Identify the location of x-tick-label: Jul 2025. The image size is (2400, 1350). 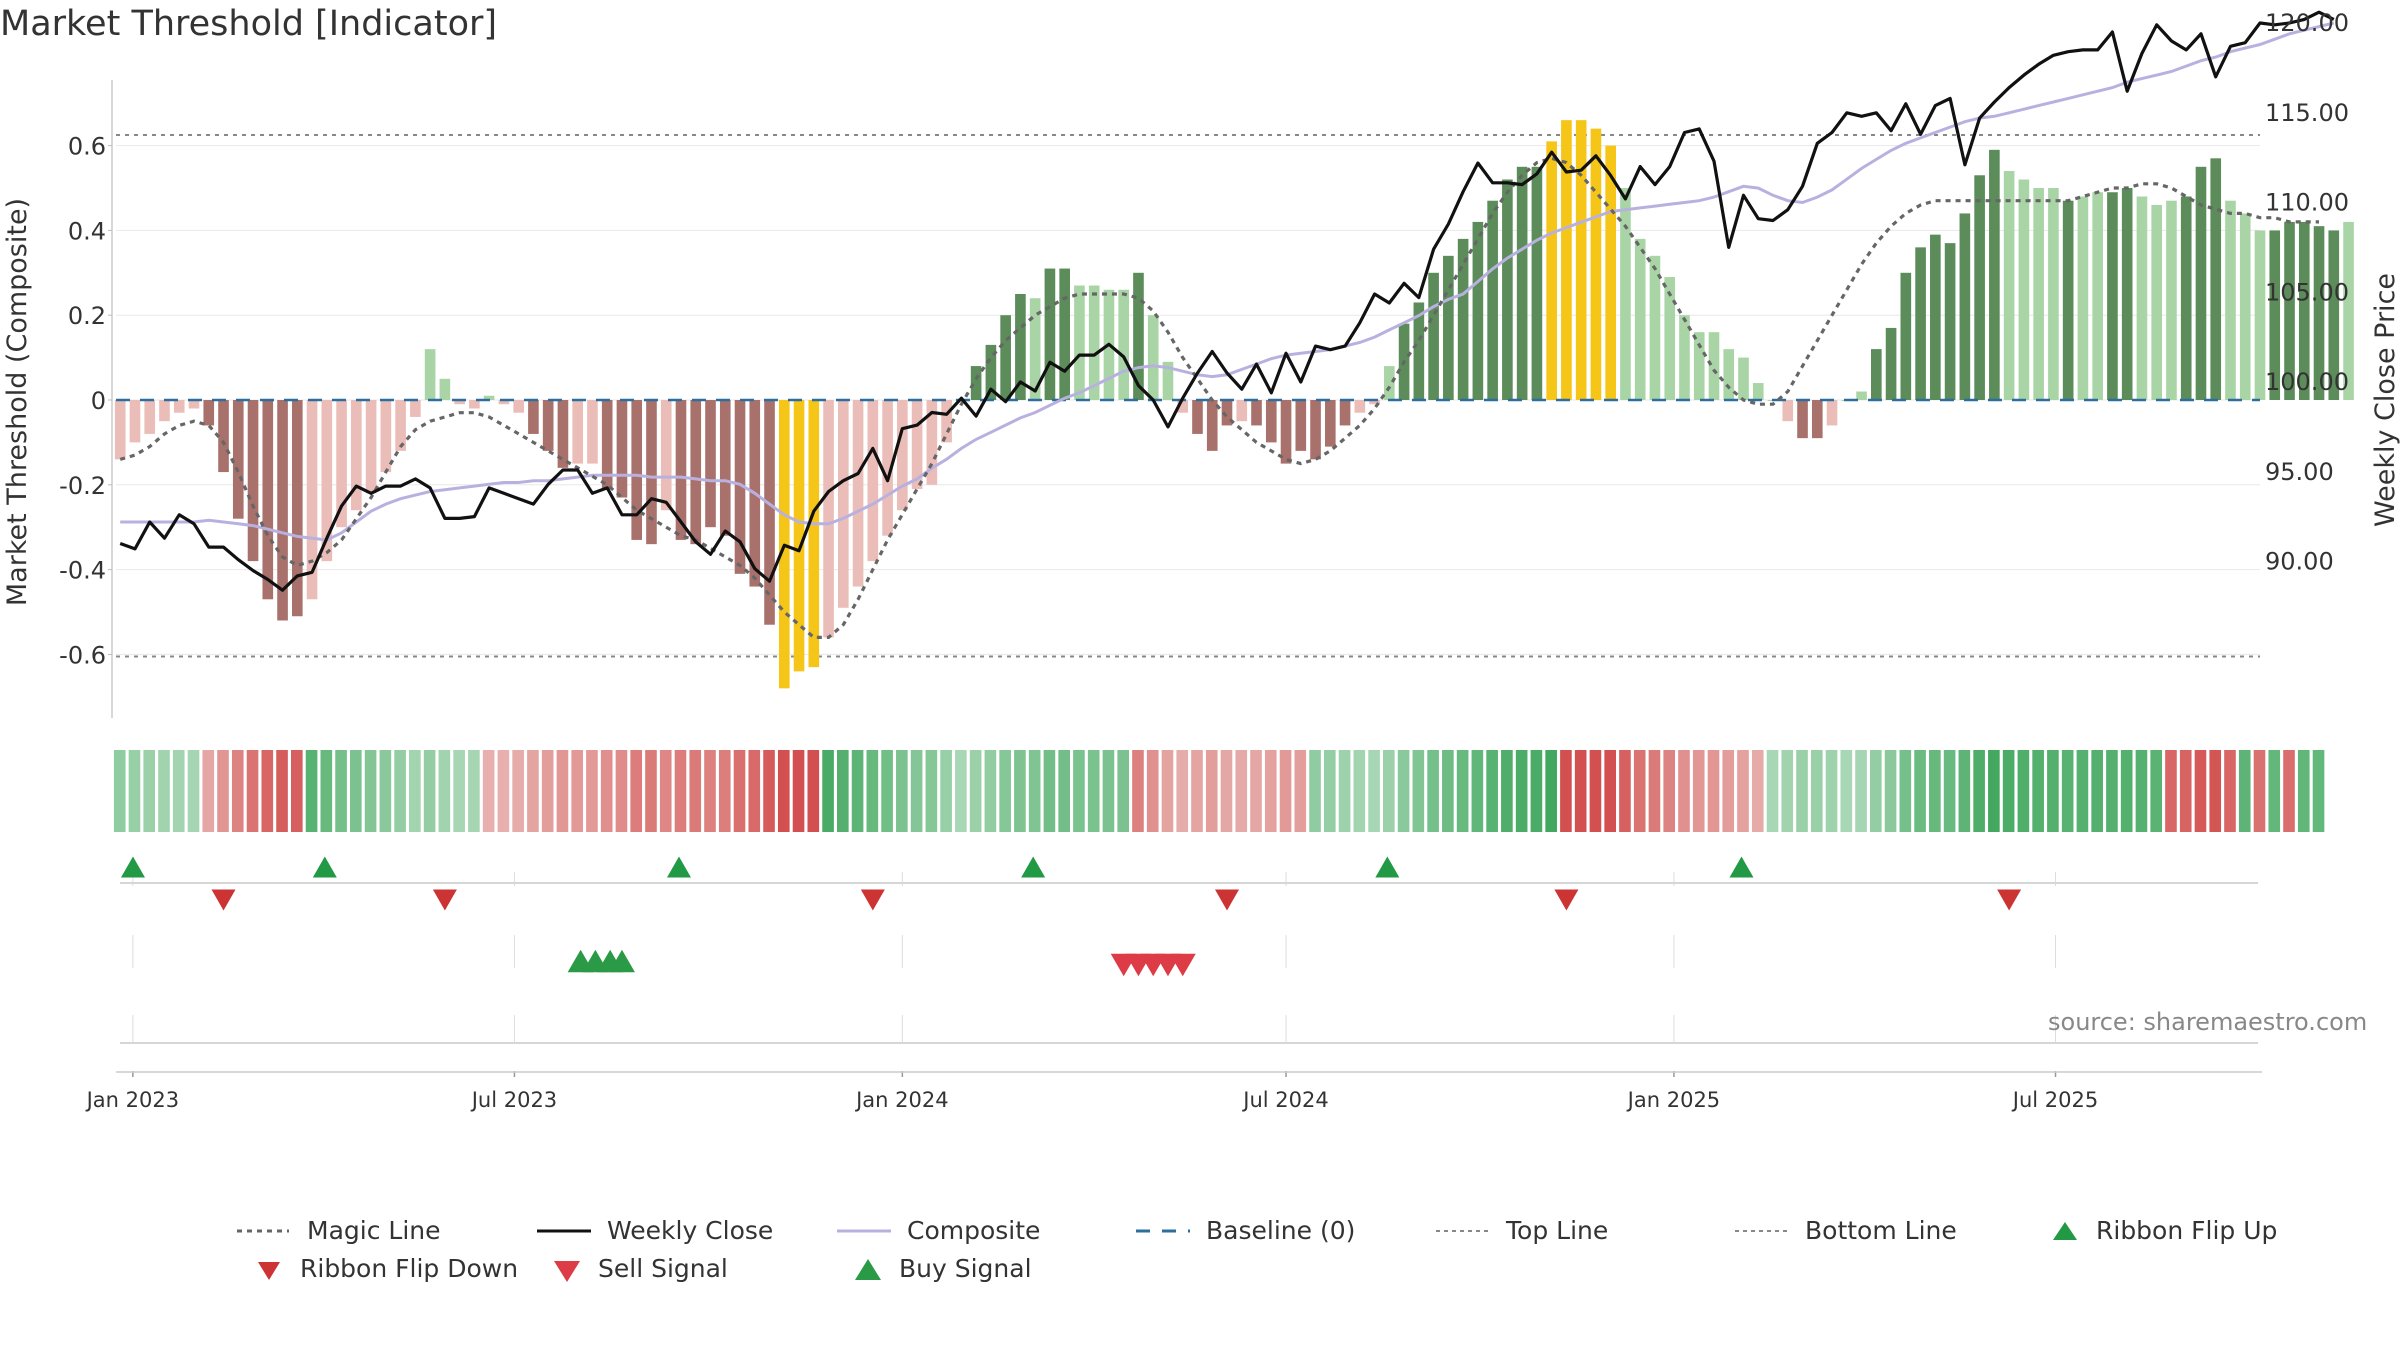
(2054, 1100).